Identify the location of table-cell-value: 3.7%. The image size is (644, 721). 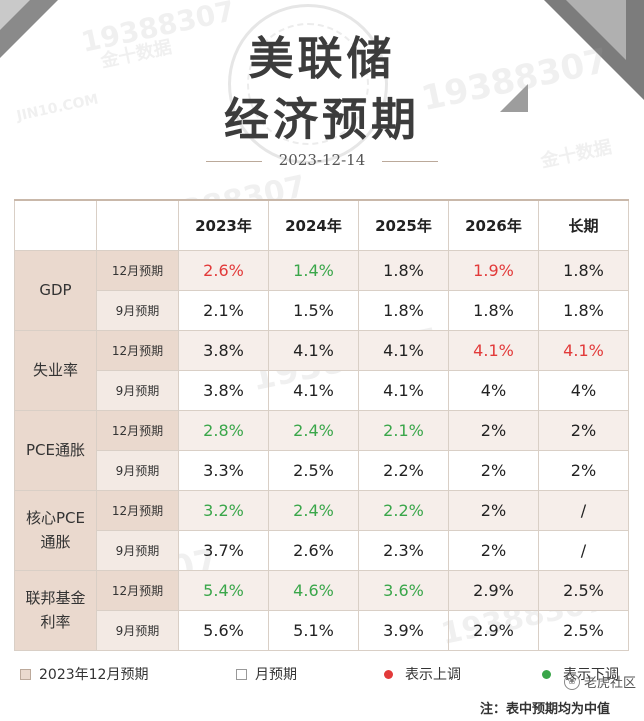
(223, 550).